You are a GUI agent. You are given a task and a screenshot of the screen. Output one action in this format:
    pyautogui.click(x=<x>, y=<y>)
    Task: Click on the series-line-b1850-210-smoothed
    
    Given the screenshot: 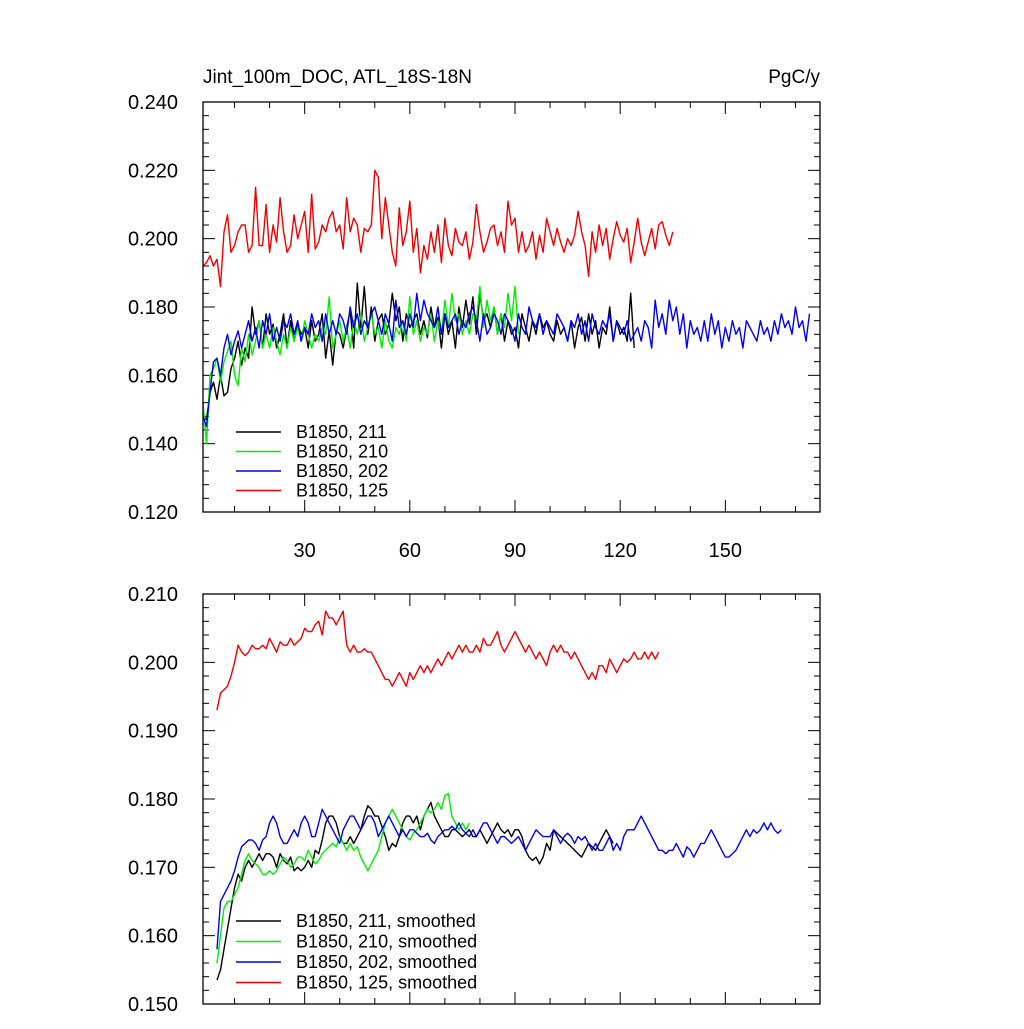 What is the action you would take?
    pyautogui.click(x=343, y=878)
    